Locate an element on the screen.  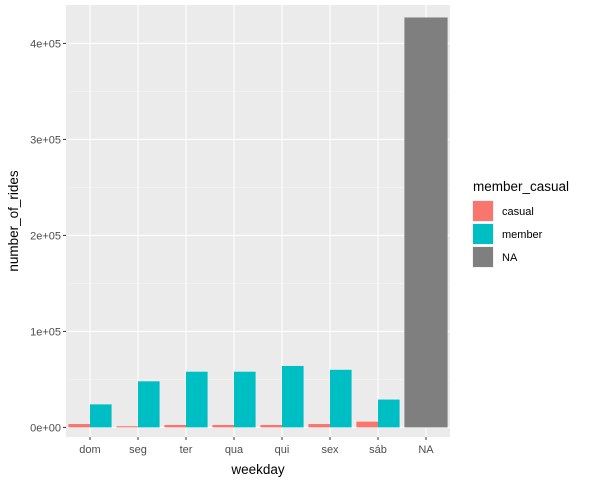
legend-swatch-NA is located at coordinates (483, 257).